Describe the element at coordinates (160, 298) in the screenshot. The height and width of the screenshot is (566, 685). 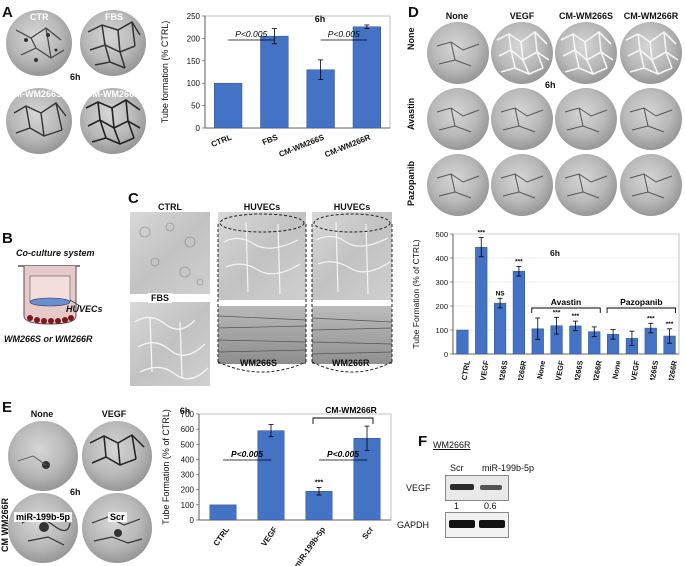
I see `c-row-fbs: FBS` at that location.